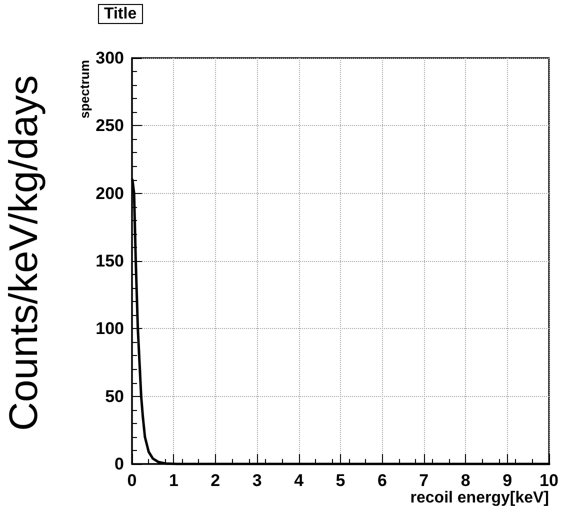 The height and width of the screenshot is (506, 562). I want to click on x-tick-label: 3, so click(257, 480).